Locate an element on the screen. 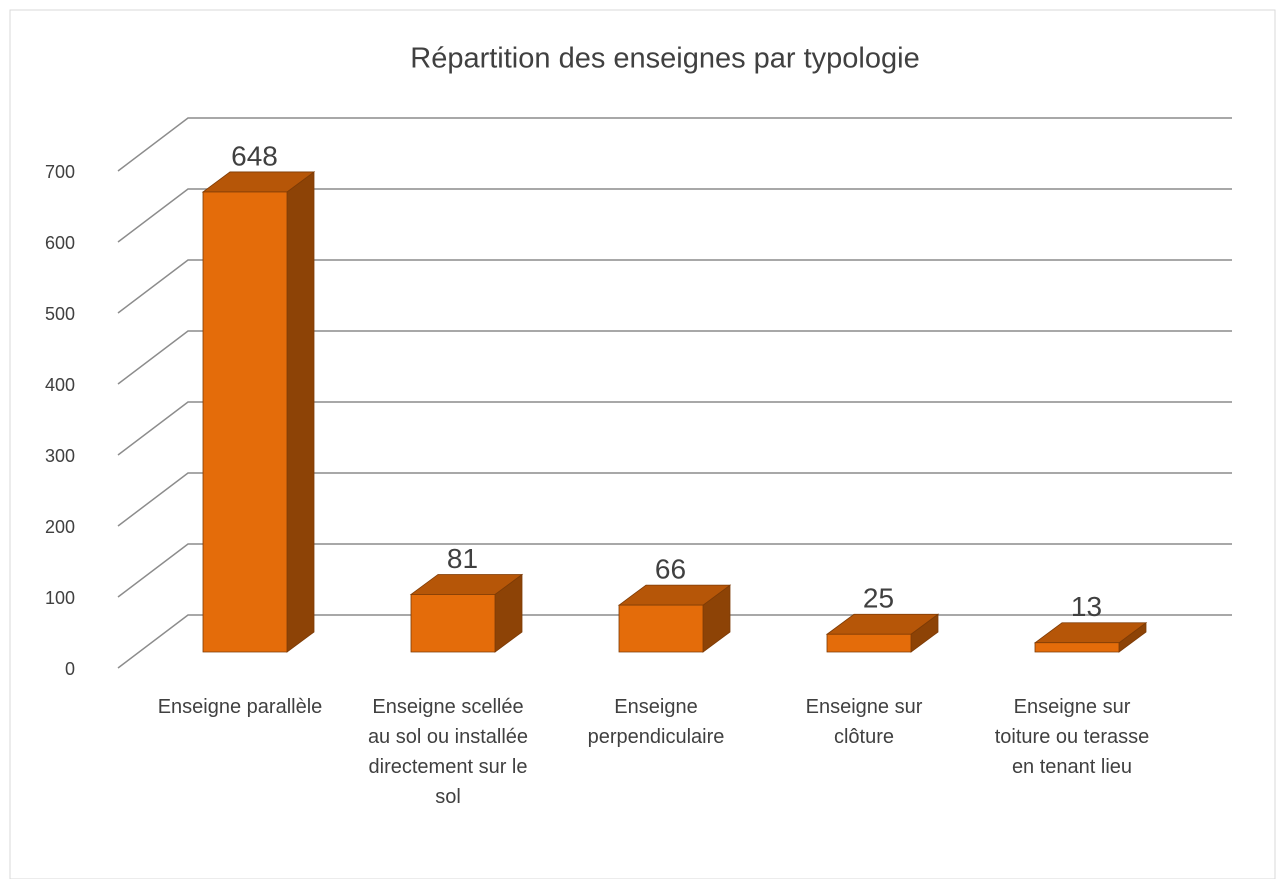 This screenshot has width=1285, height=879. x-tick-label: Enseigne perpendiculaire is located at coordinates (656, 722).